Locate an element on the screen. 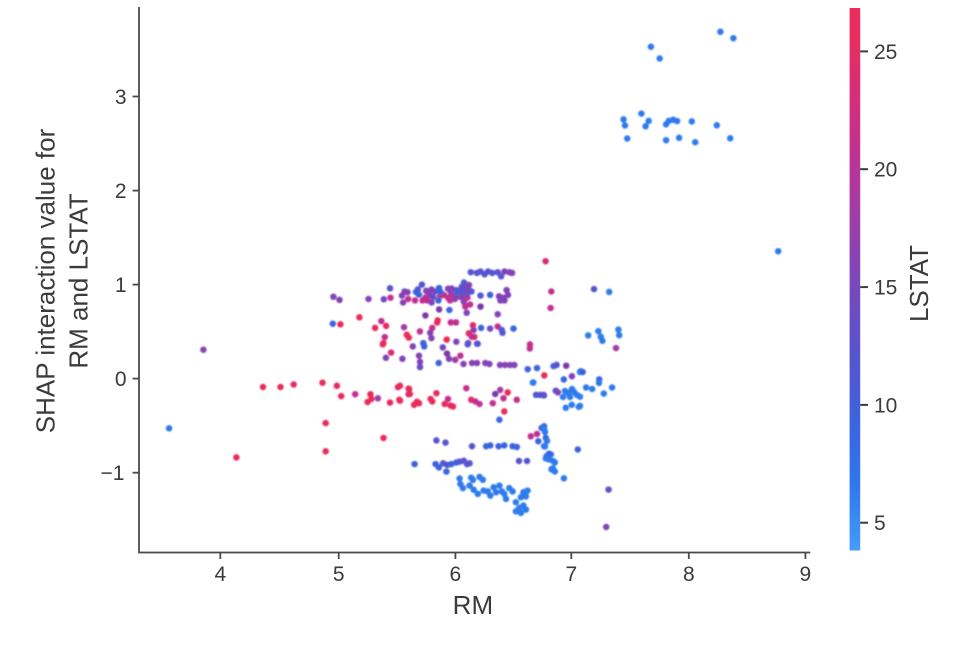 Image resolution: width=966 pixels, height=654 pixels. svg-text: −1 is located at coordinates (113, 473).